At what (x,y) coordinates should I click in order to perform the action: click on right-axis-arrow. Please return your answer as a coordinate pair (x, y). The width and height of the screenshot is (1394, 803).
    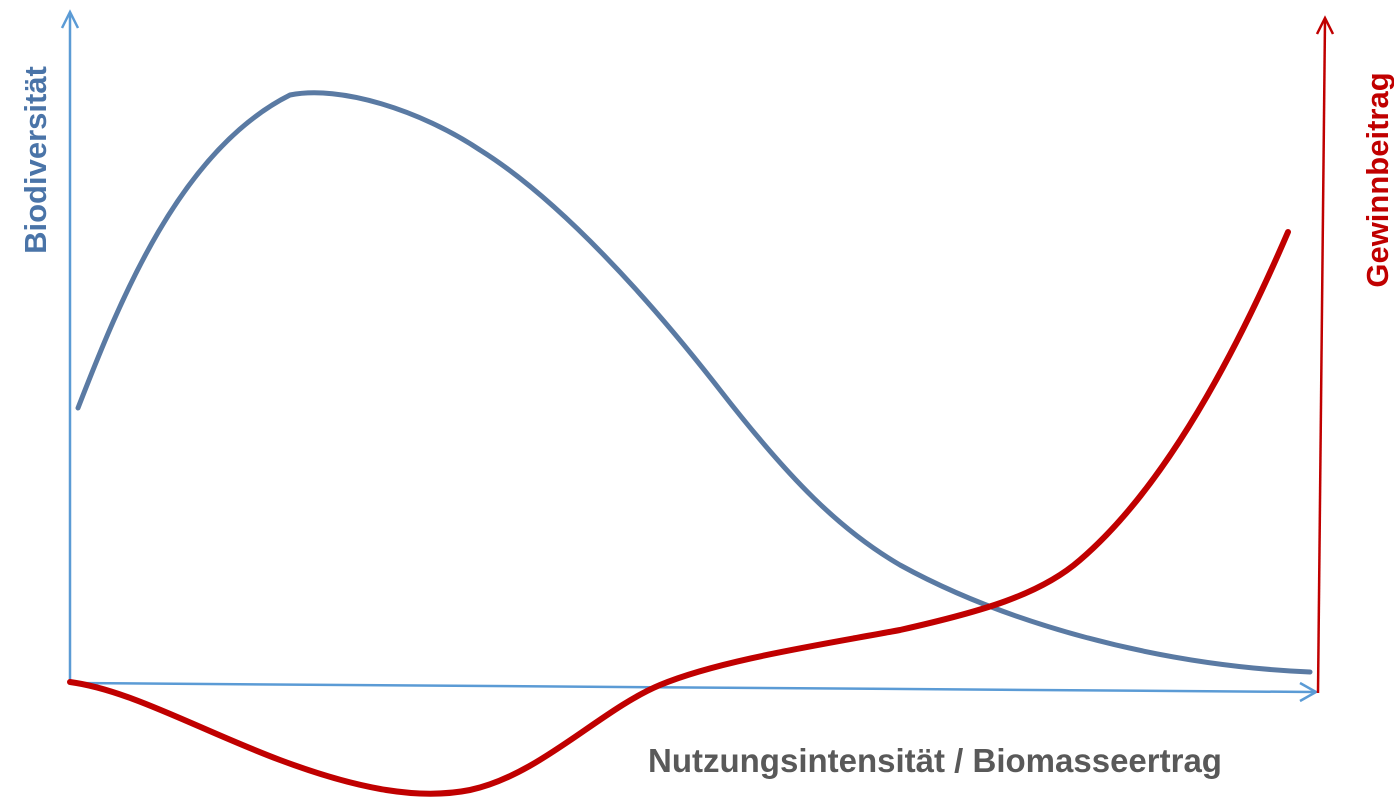
    Looking at the image, I should click on (1325, 25).